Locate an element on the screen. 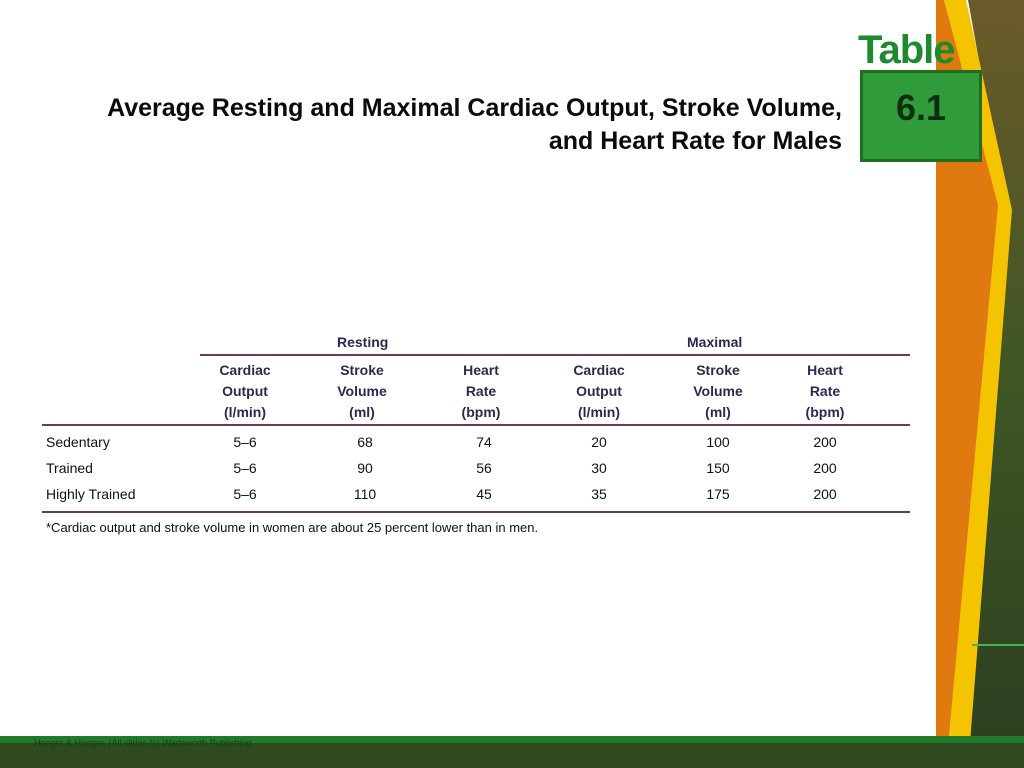  group-header-resting: Resting is located at coordinates (363, 342).